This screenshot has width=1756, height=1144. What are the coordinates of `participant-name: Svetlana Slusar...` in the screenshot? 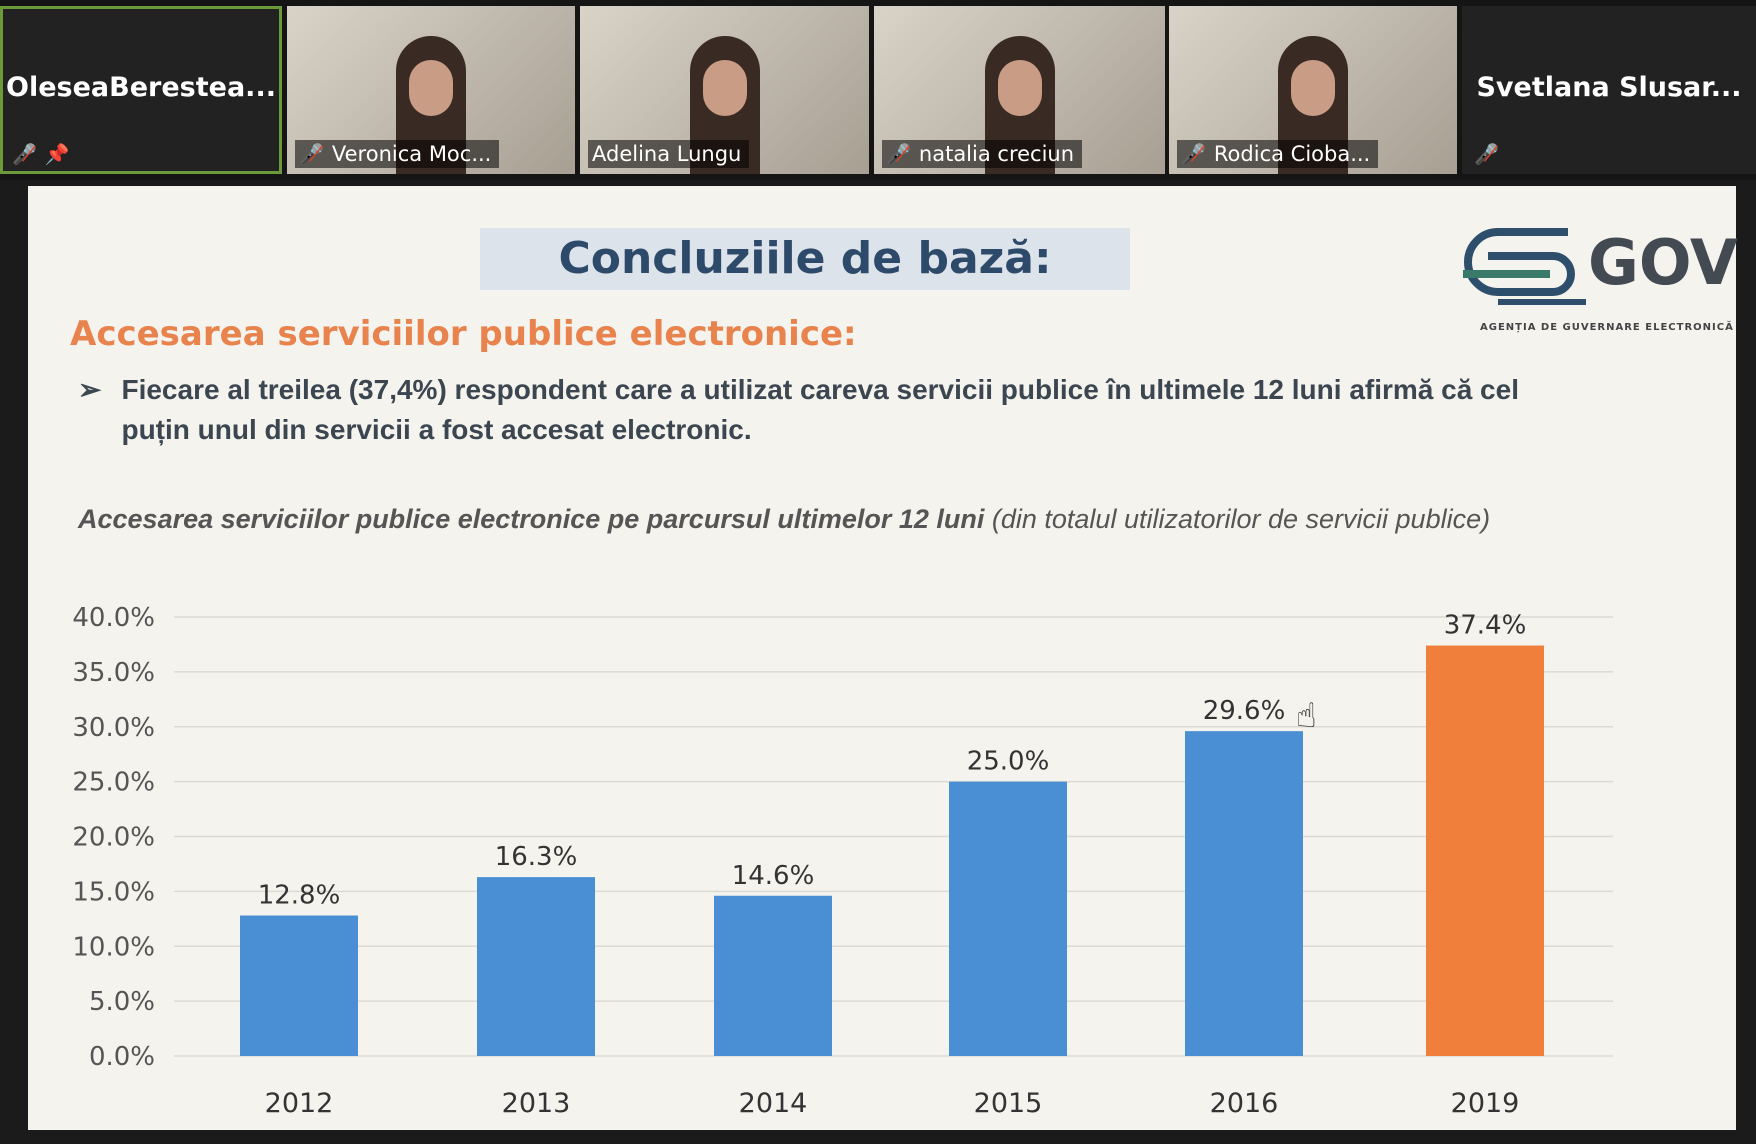 It's located at (1609, 87).